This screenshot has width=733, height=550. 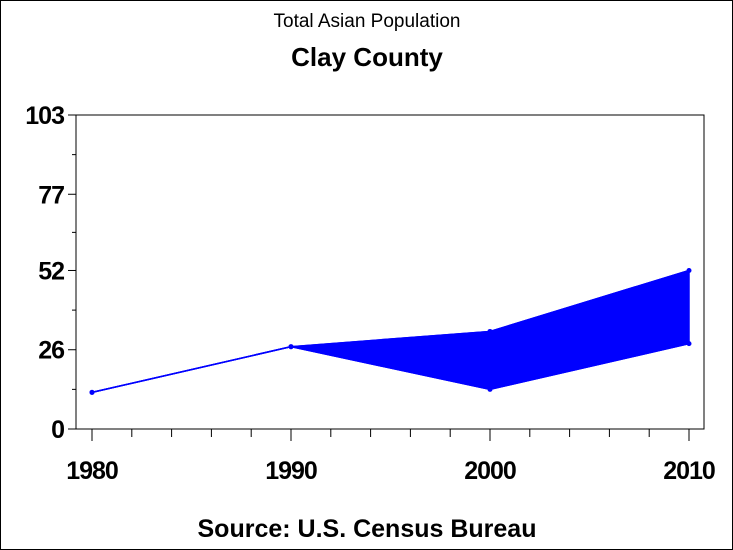 I want to click on x-tick-label: 2000, so click(x=490, y=471).